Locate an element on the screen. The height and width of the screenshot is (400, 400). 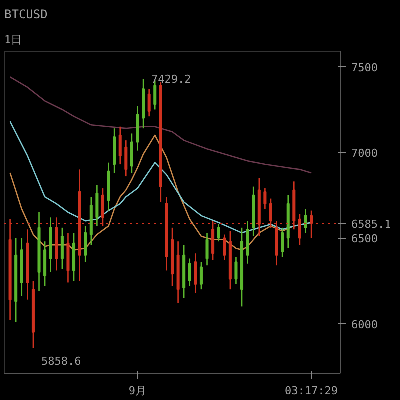
x-tick-label: 03:17:29 is located at coordinates (311, 391).